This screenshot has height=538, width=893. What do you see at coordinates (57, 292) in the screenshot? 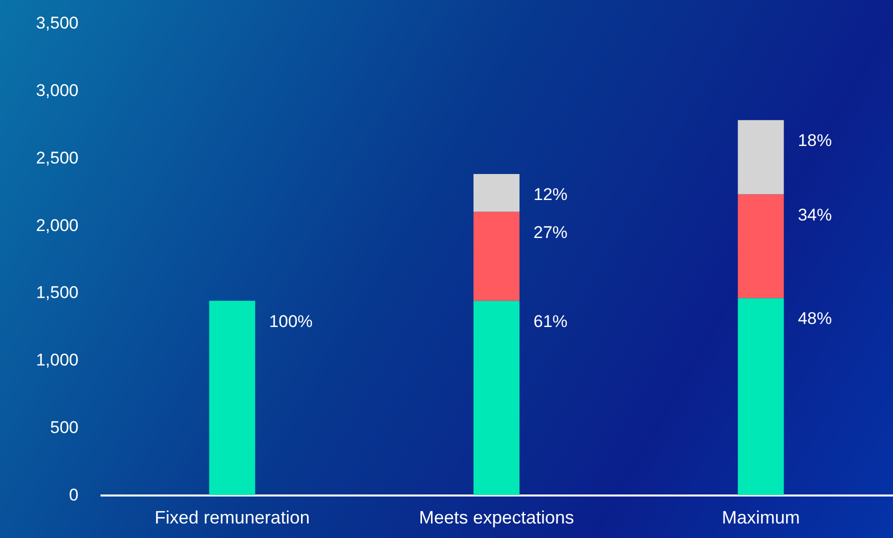
I see `y-tick-label: 1,500` at bounding box center [57, 292].